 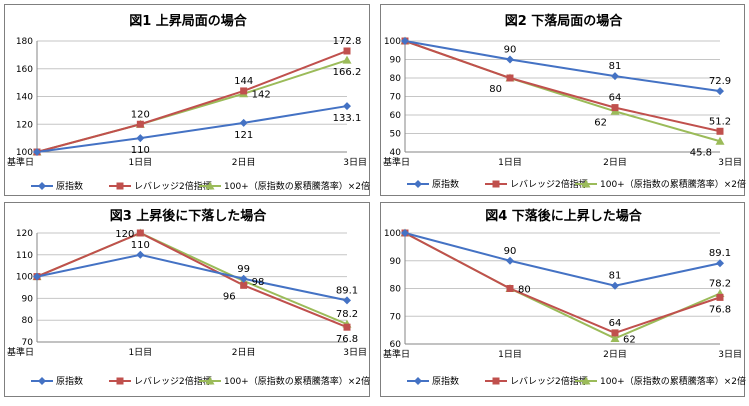 I want to click on legend-marker-lev, so click(x=496, y=381).